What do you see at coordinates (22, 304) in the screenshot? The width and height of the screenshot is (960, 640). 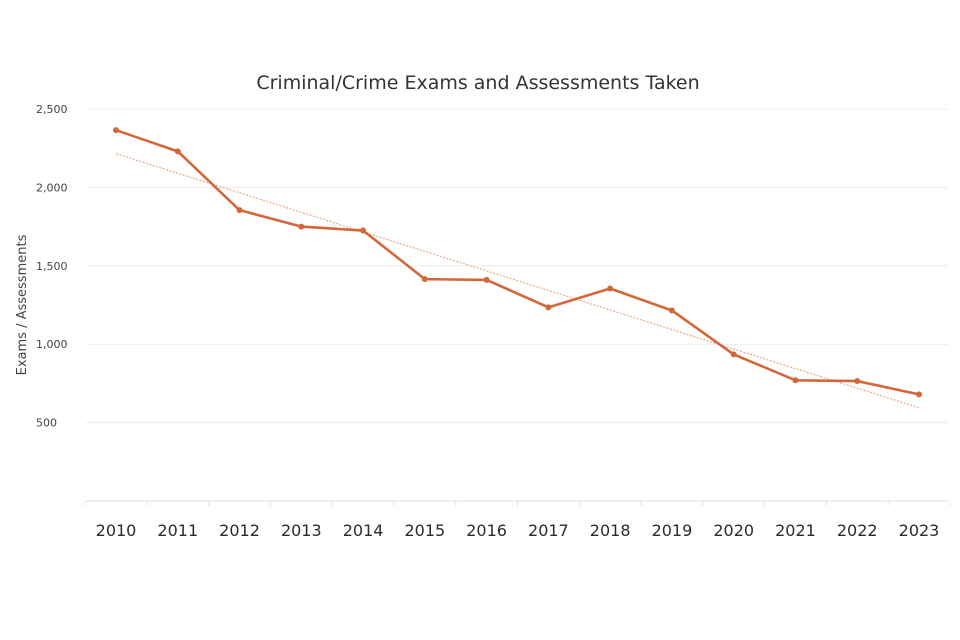 I see `y-axis-label: Exams / Assessments` at bounding box center [22, 304].